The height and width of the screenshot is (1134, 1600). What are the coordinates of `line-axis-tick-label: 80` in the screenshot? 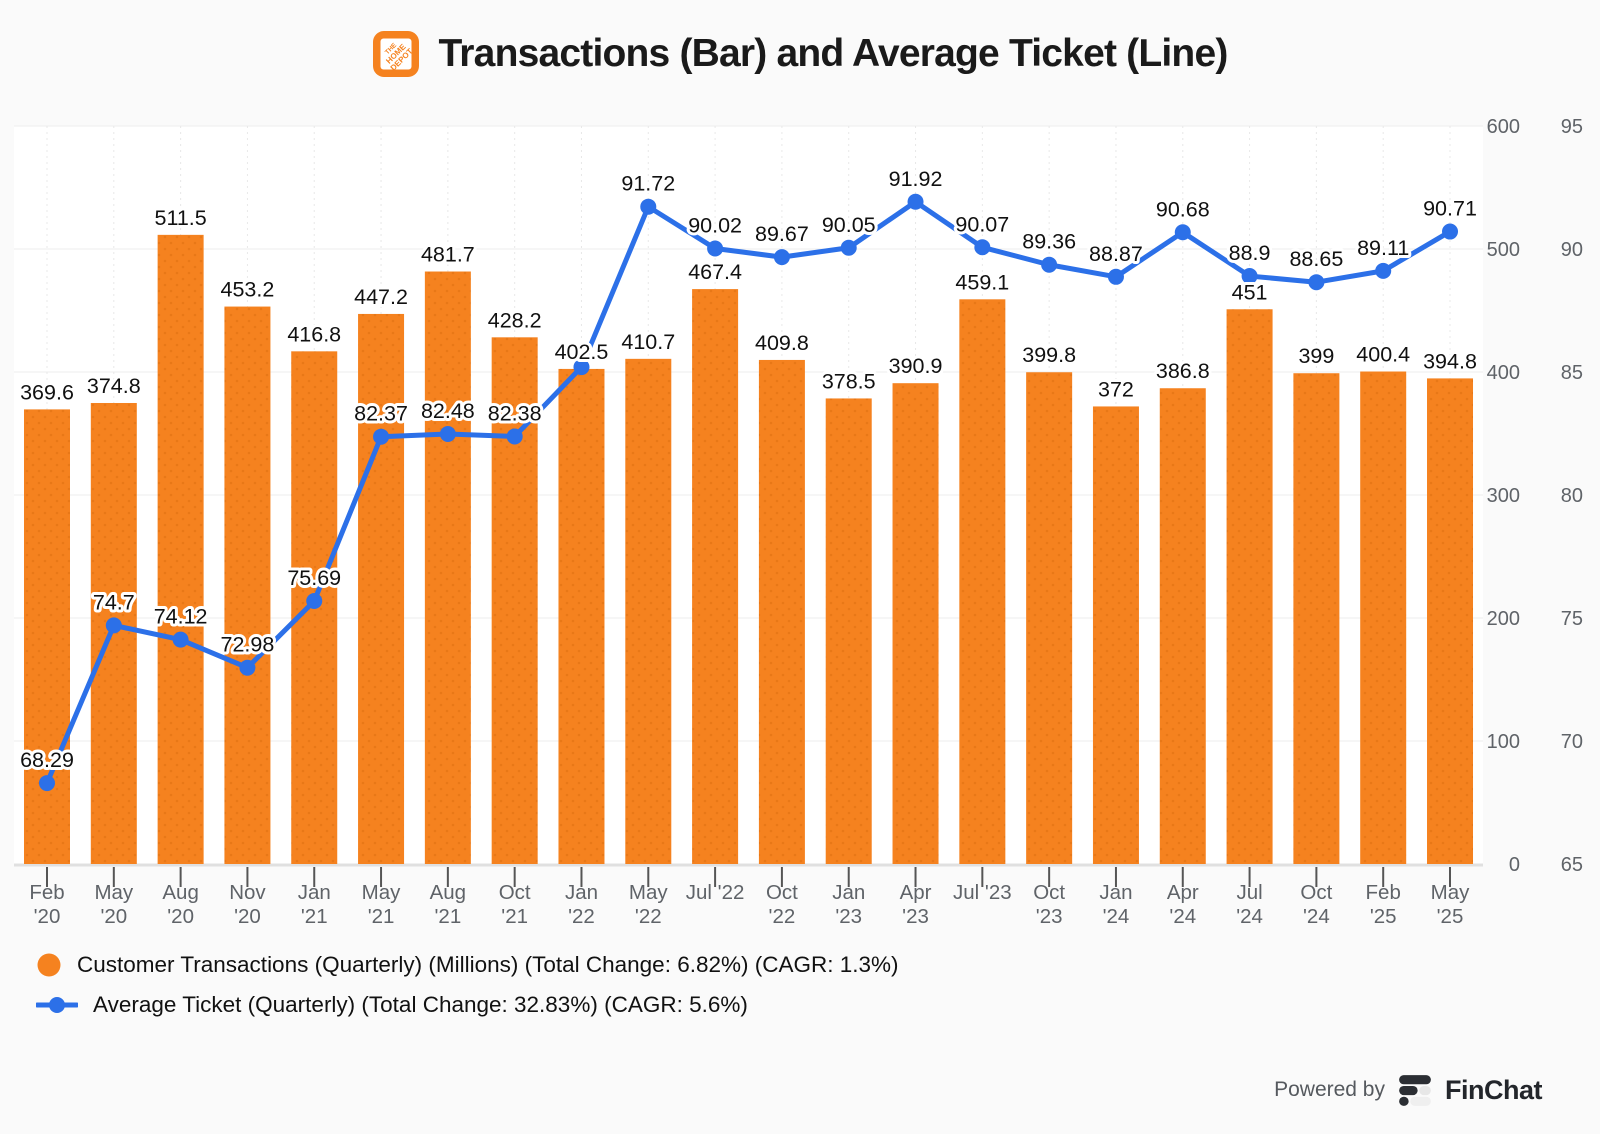 It's located at (1572, 496).